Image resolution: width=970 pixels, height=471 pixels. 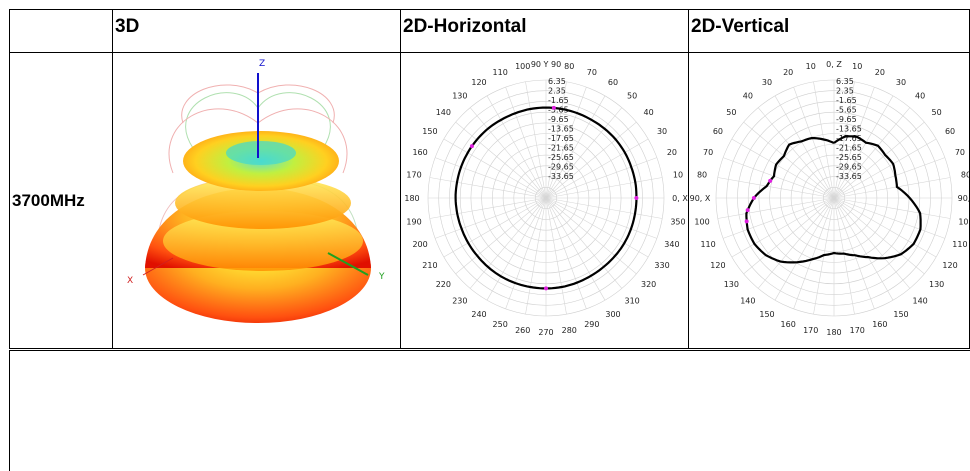 I want to click on angle-tick-label: 100, so click(x=963, y=221).